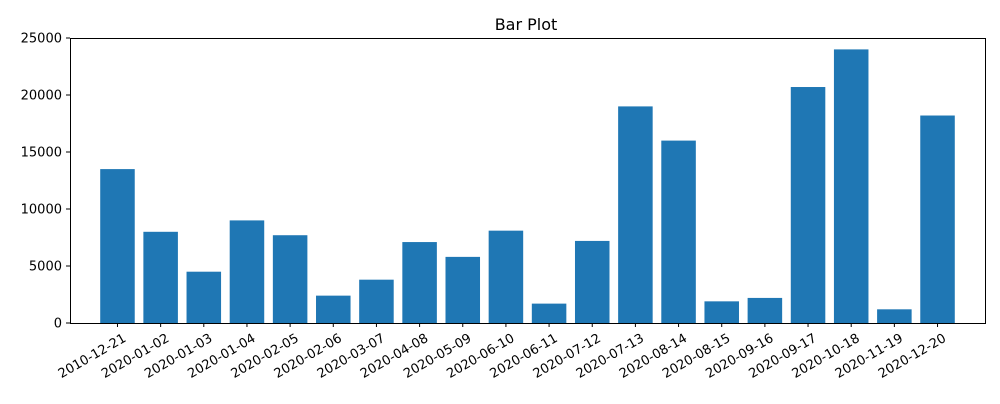  What do you see at coordinates (41, 210) in the screenshot?
I see `y-tick-label: 10000` at bounding box center [41, 210].